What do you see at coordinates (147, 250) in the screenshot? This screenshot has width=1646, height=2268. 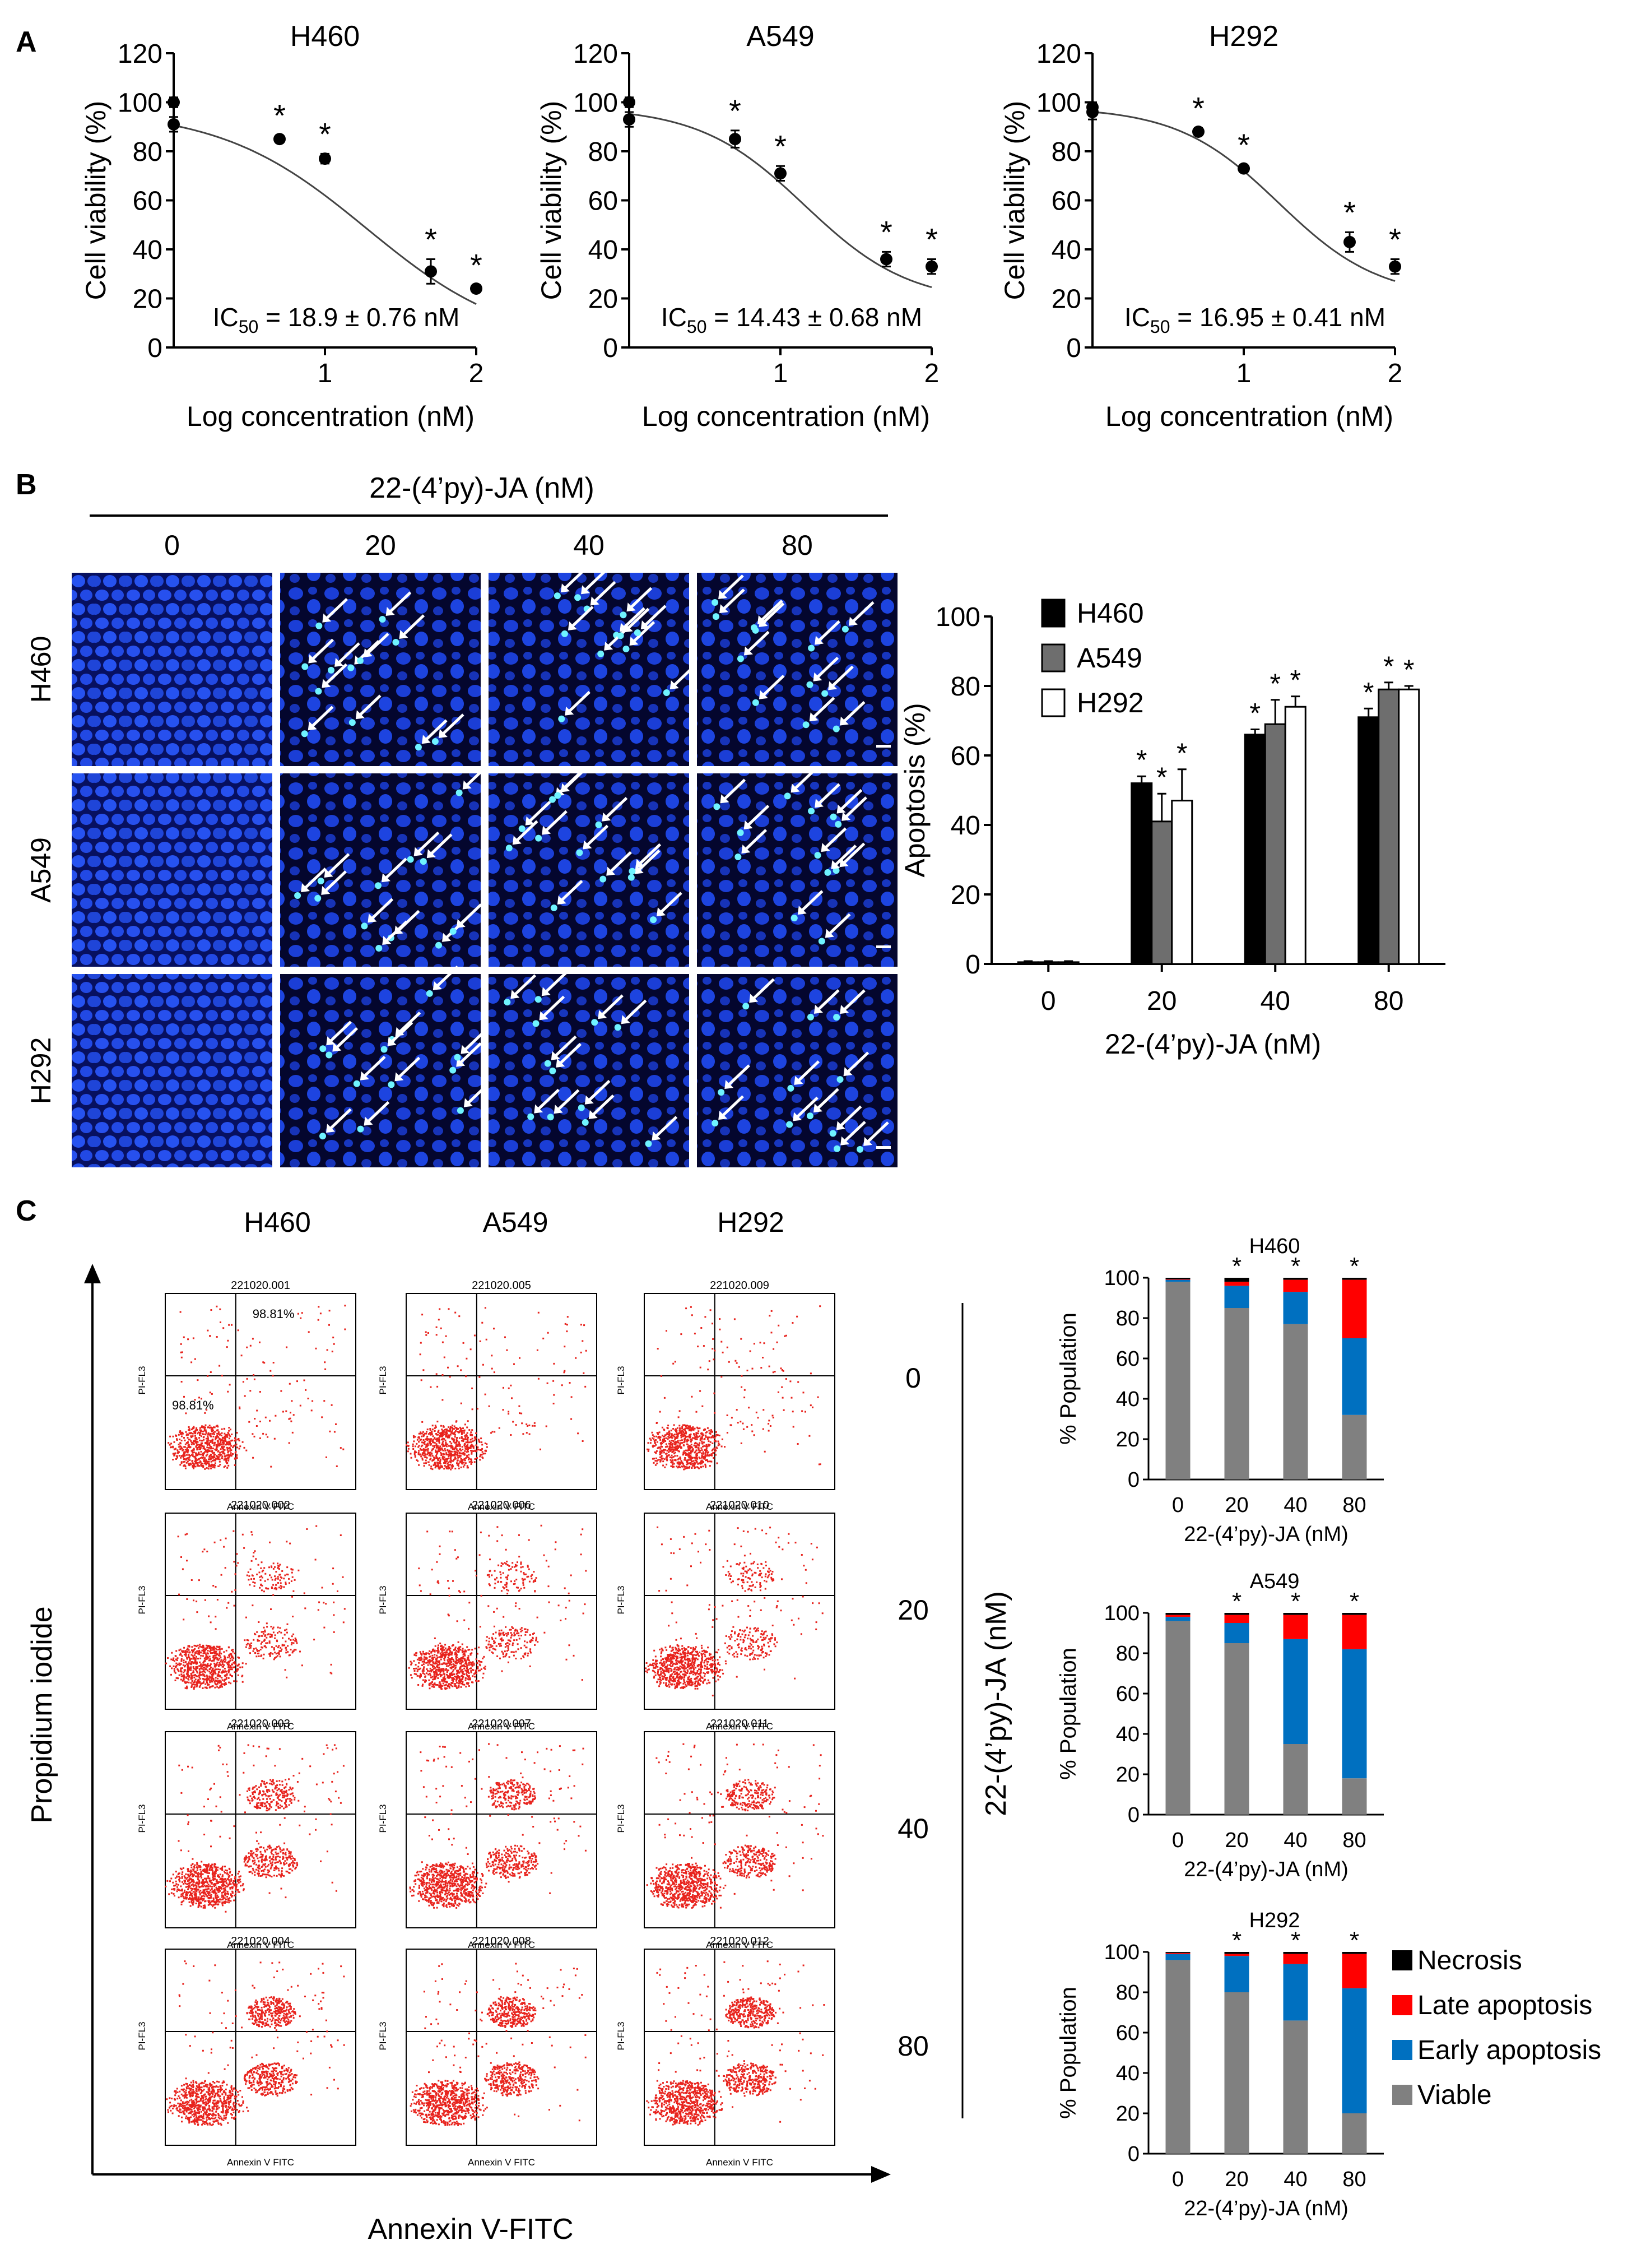 I see `y-tick-label: 40` at bounding box center [147, 250].